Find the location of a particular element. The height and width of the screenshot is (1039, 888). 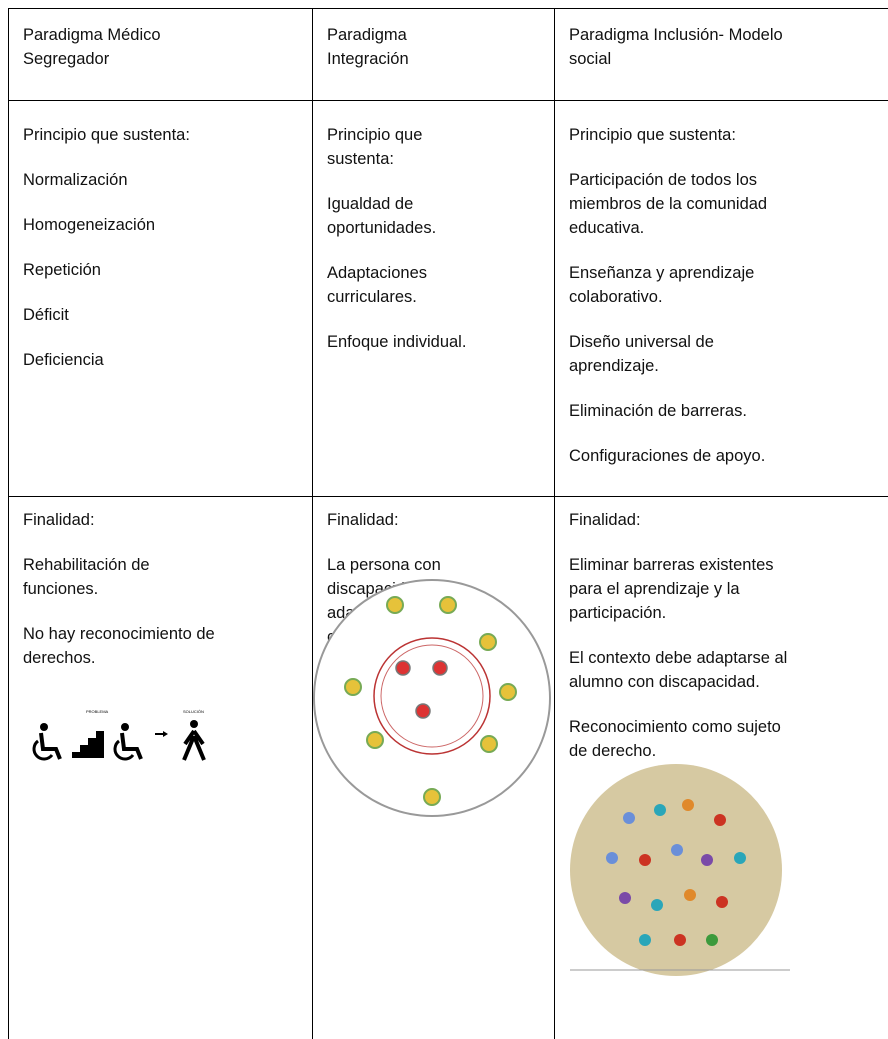

problem-solution-icons: PROBLEMA SOLUCIÓN is located at coordinates (119, 734).